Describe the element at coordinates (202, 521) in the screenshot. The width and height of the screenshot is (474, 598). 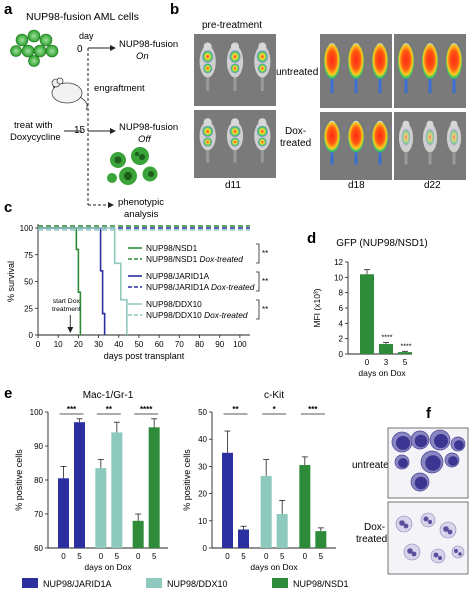
I see `e2-y-tick-label: 10` at that location.